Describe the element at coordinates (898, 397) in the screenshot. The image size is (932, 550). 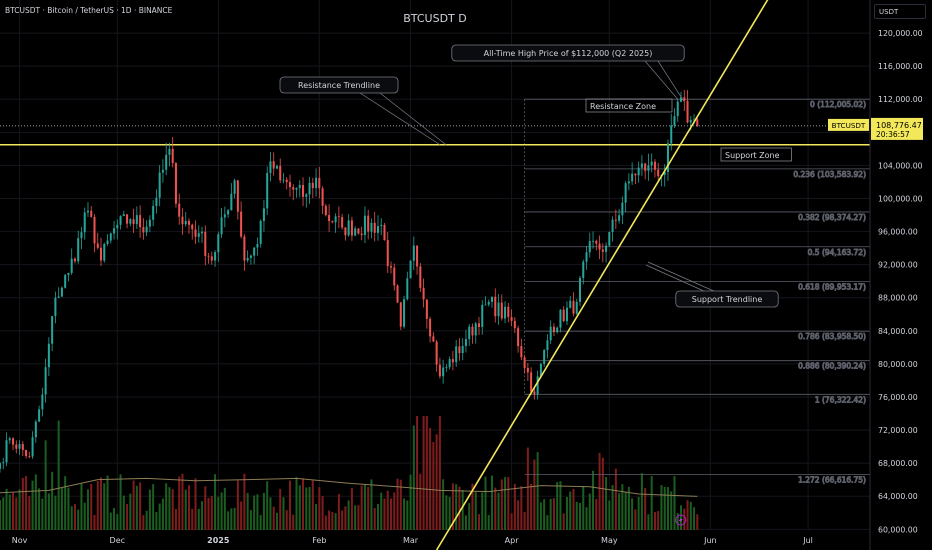
I see `y-tick-label: 76,000.00` at that location.